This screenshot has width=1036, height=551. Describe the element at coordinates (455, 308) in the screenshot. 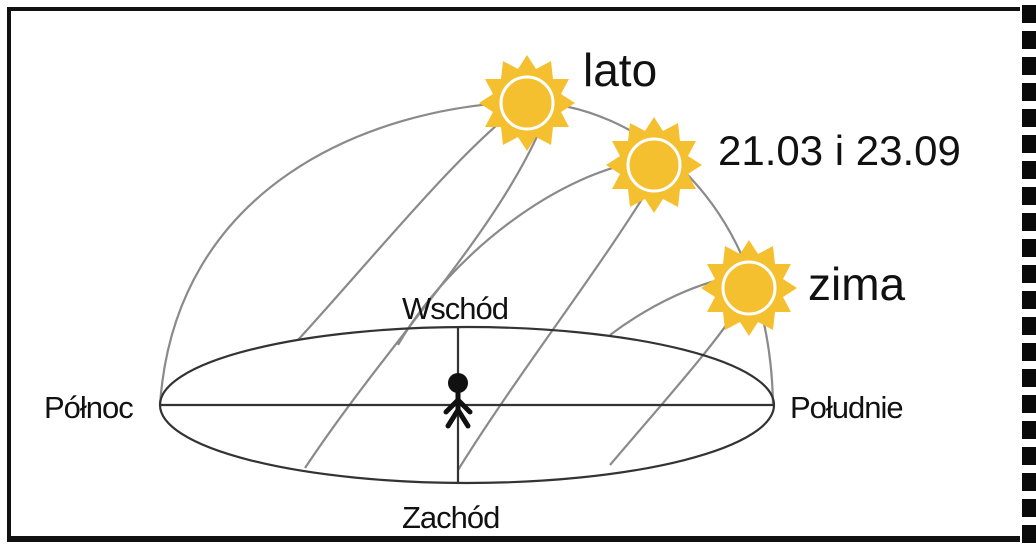

I see `label-east: Wschód` at that location.